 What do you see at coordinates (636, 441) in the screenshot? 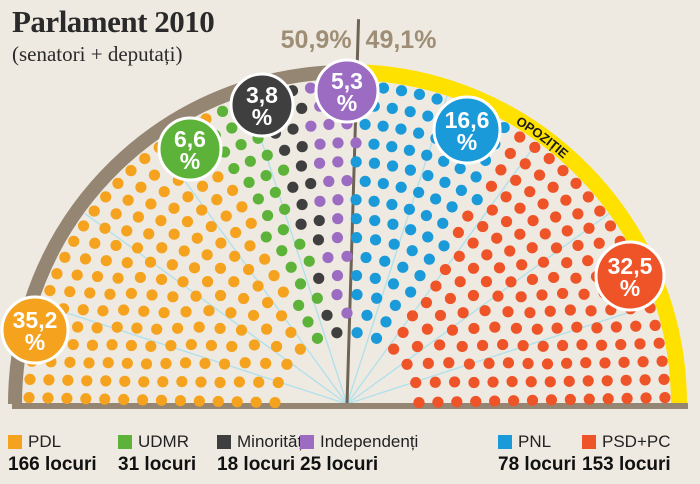
I see `legend-name-psd-pc: PSD+PC` at bounding box center [636, 441].